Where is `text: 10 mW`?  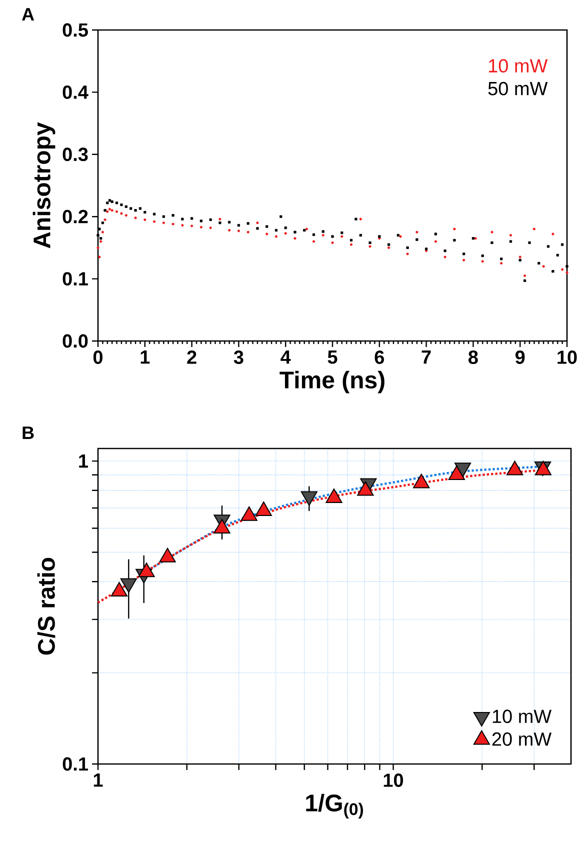
text: 10 mW is located at coordinates (518, 66).